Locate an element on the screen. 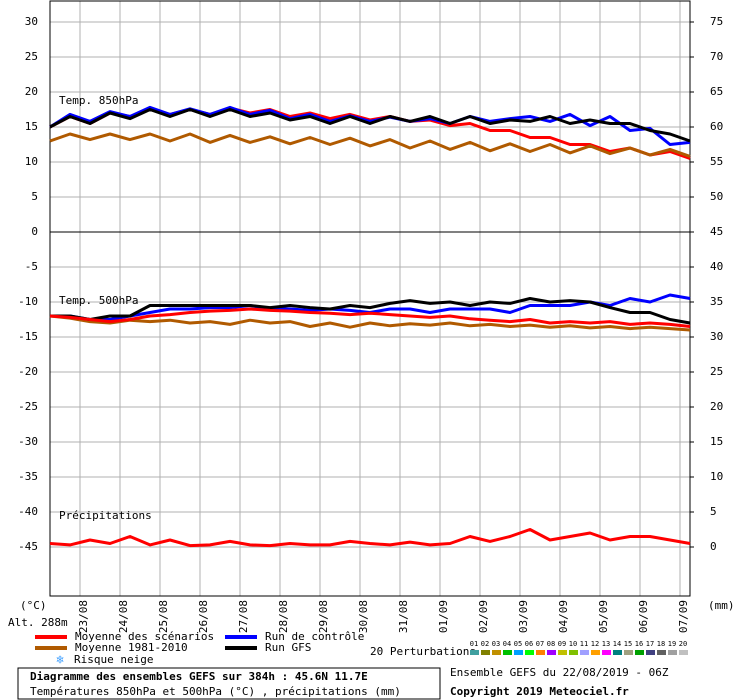 Image resolution: width=740 pixels, height=700 pixels. perturbation-id: 14 is located at coordinates (617, 644).